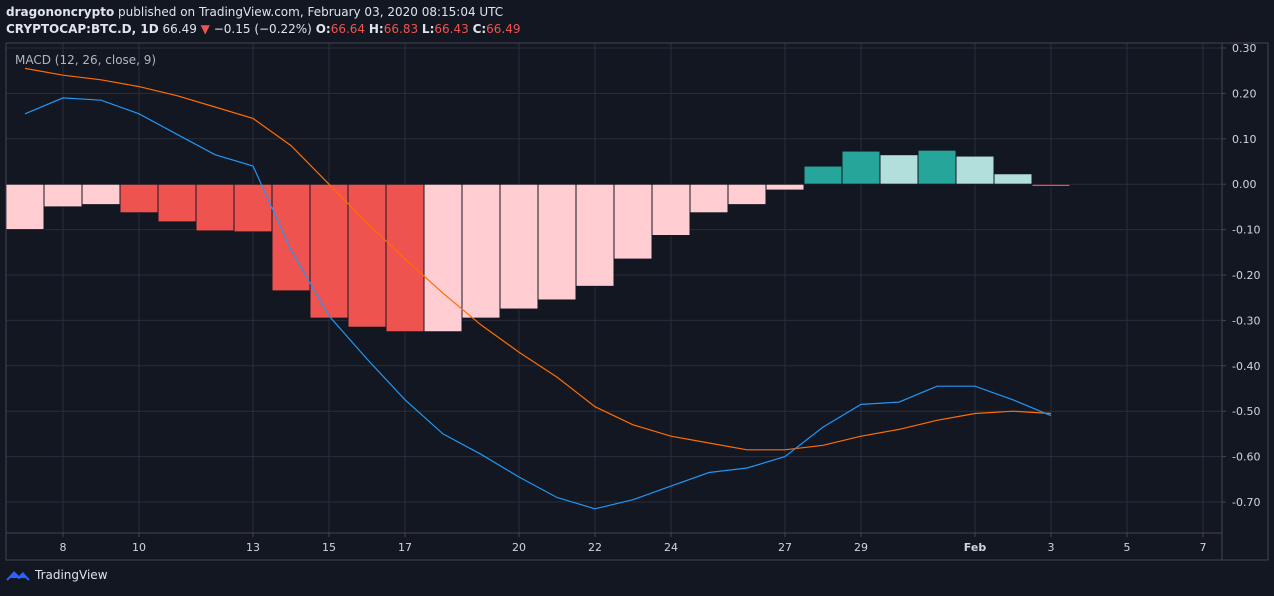 The width and height of the screenshot is (1274, 596). What do you see at coordinates (86, 60) in the screenshot?
I see `indicator-legend: MACD (12, 26, close, 9)` at bounding box center [86, 60].